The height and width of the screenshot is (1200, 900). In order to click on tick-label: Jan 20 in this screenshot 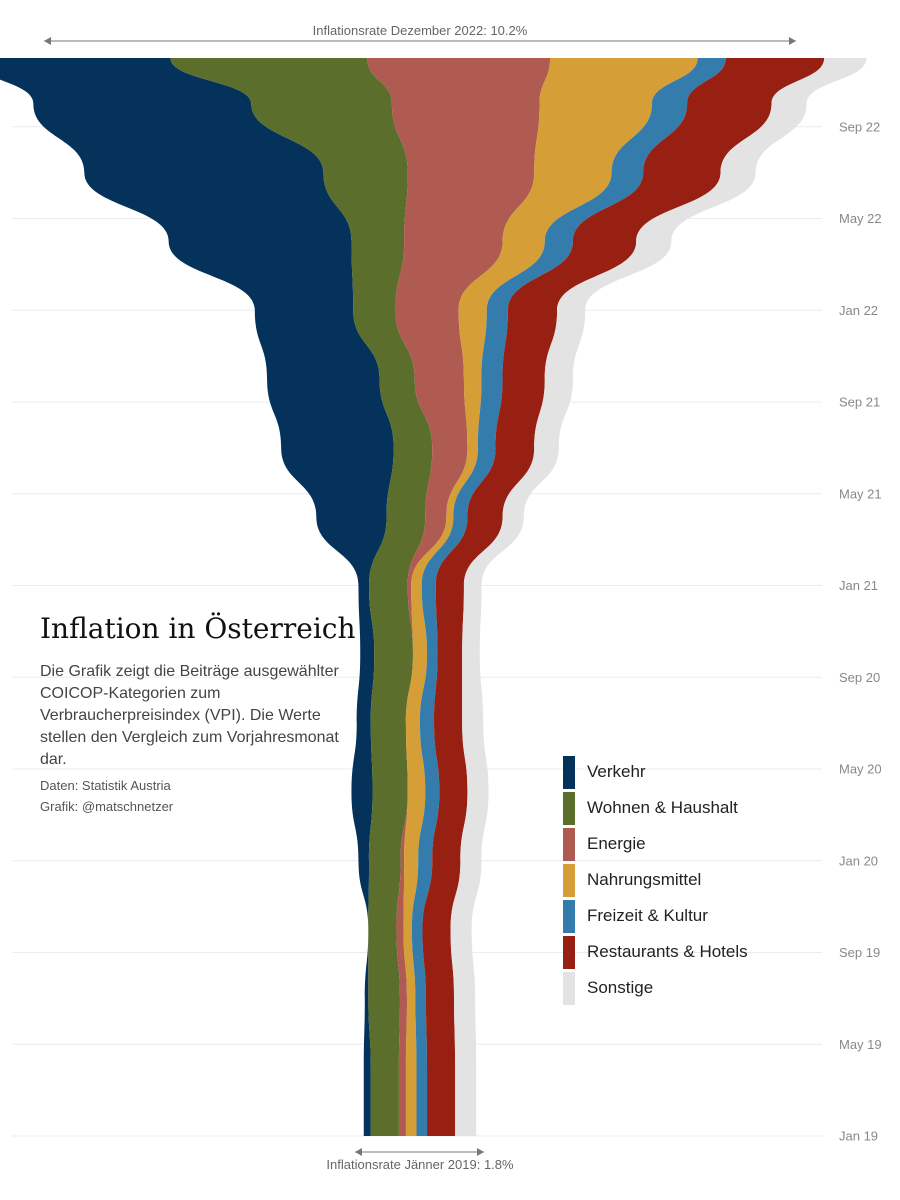, I will do `click(858, 860)`.